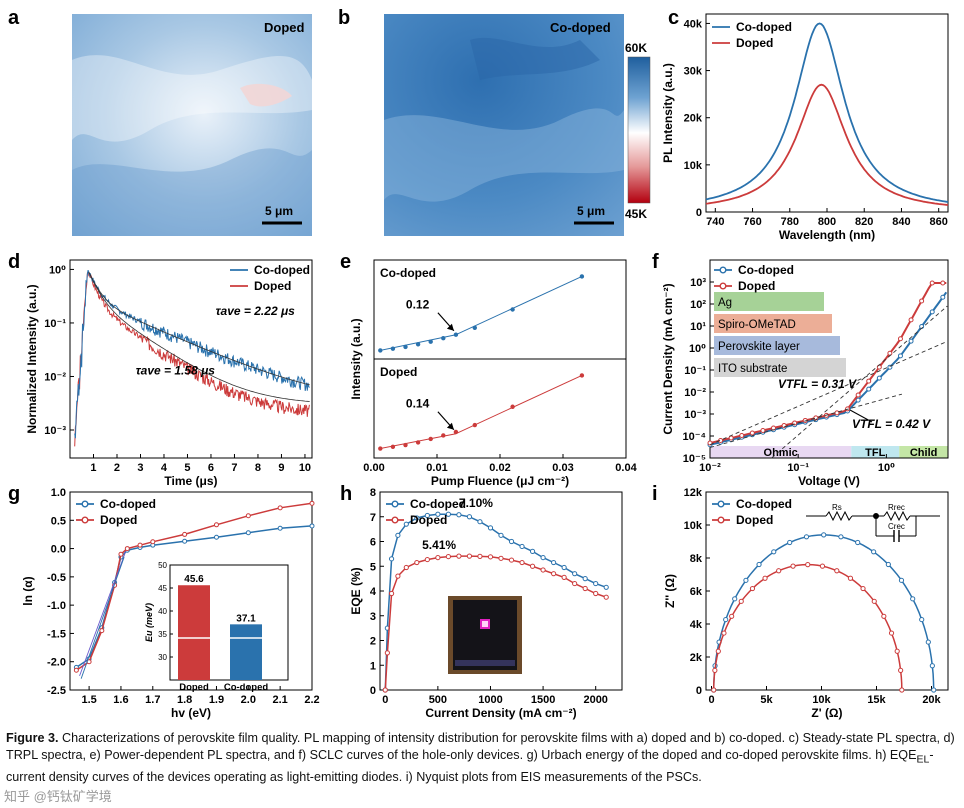 Image resolution: width=964 pixels, height=808 pixels. What do you see at coordinates (693, 119) in the screenshot?
I see `y-tick-label: 20k` at bounding box center [693, 119].